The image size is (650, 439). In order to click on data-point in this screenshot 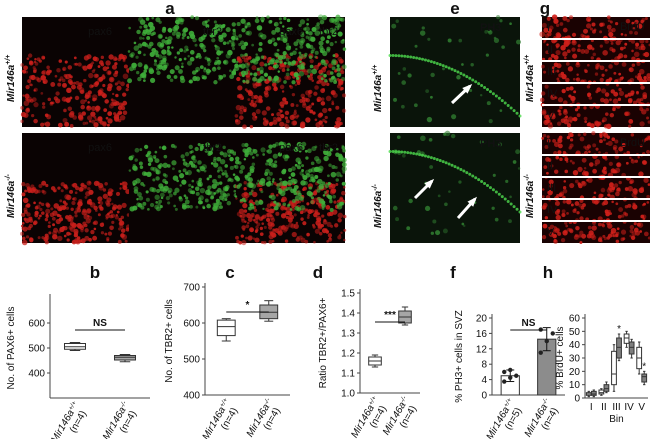, I will do `click(546, 341)`.